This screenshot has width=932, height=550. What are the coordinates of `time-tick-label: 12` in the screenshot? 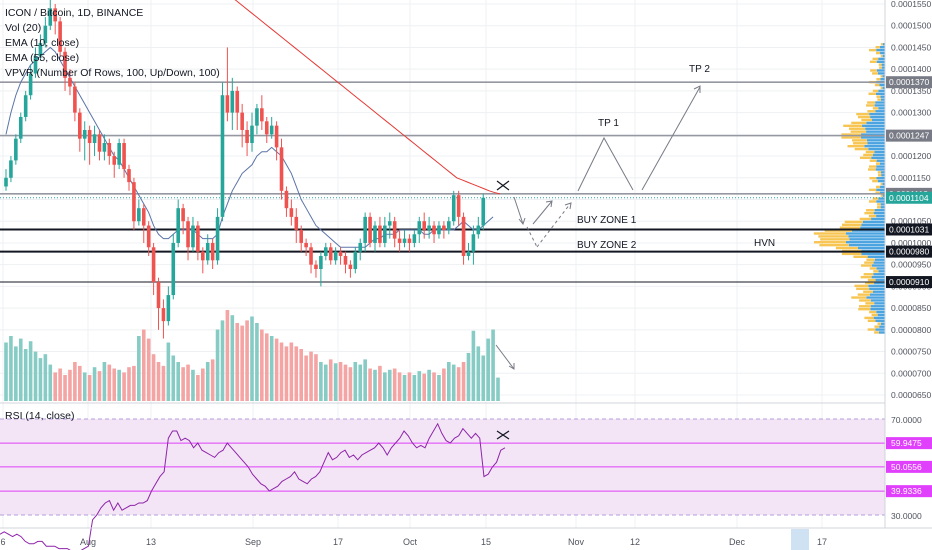 It's located at (635, 542).